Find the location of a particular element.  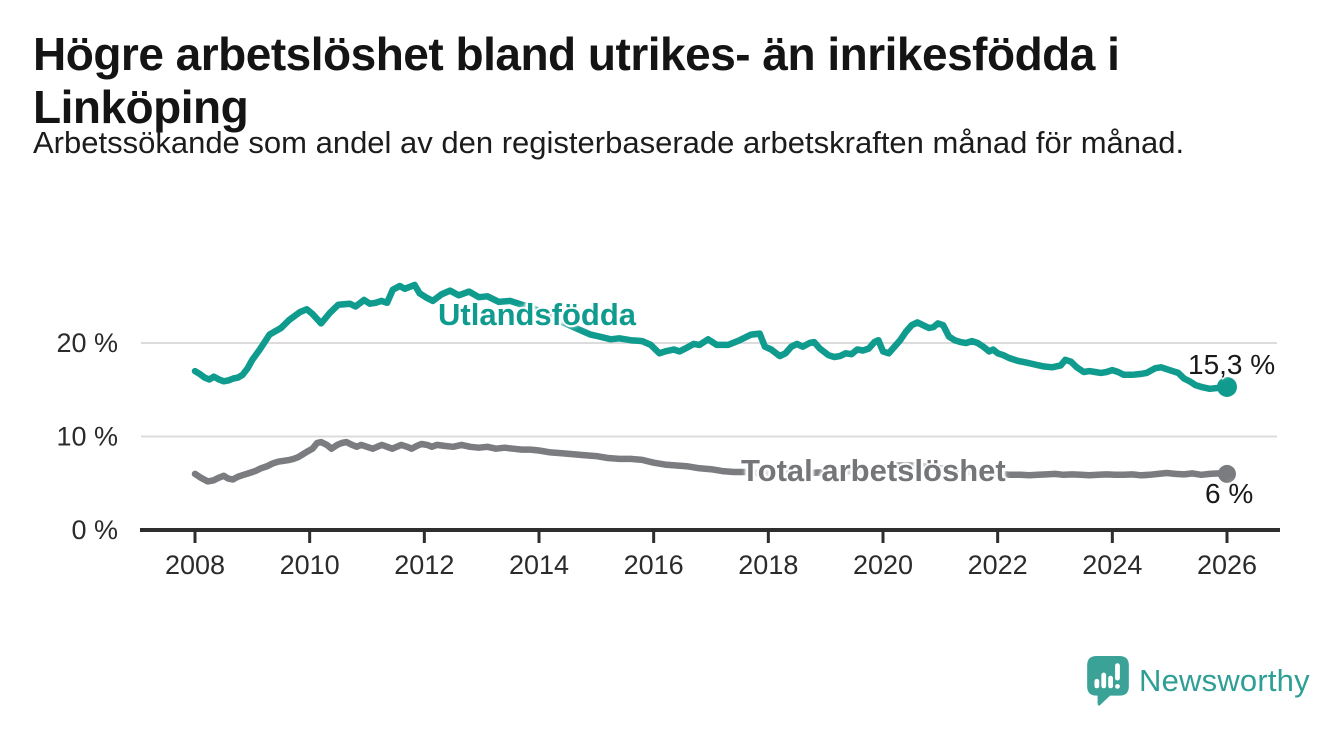

end-dot-total is located at coordinates (1226, 473).